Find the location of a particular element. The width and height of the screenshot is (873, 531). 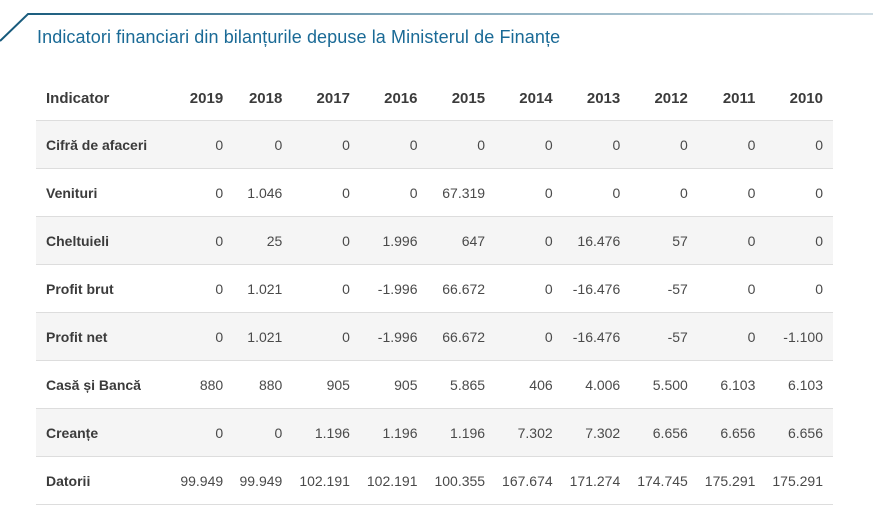

cell-value: 174.745 is located at coordinates (664, 480).